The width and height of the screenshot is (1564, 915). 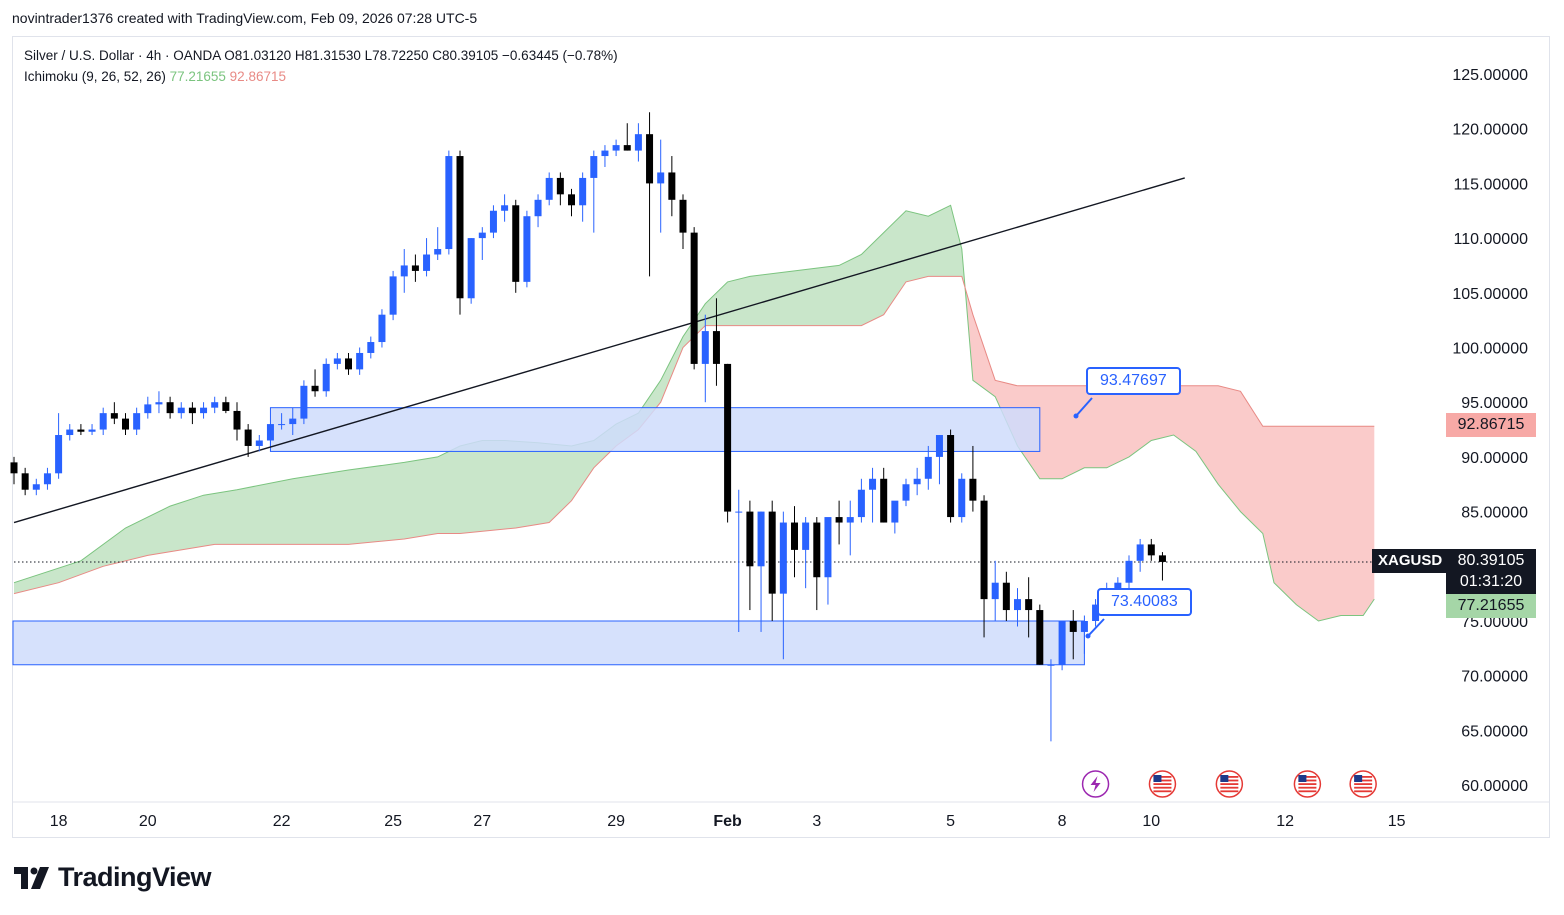 What do you see at coordinates (31, 877) in the screenshot?
I see `tradingview-logo-icon` at bounding box center [31, 877].